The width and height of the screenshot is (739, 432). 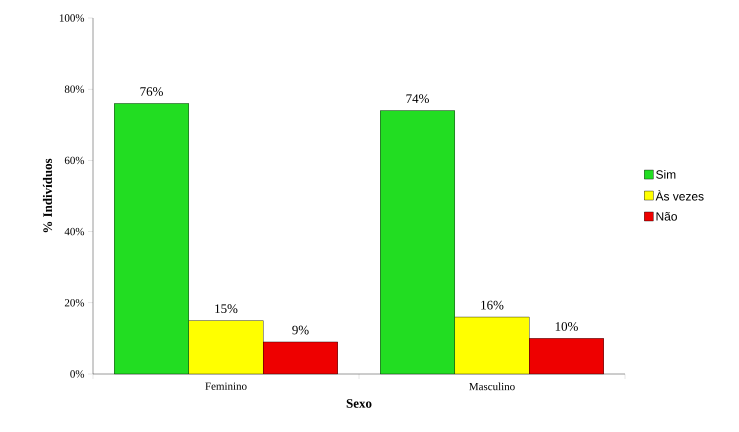 I want to click on x-axis-title: Sexo, so click(x=359, y=403).